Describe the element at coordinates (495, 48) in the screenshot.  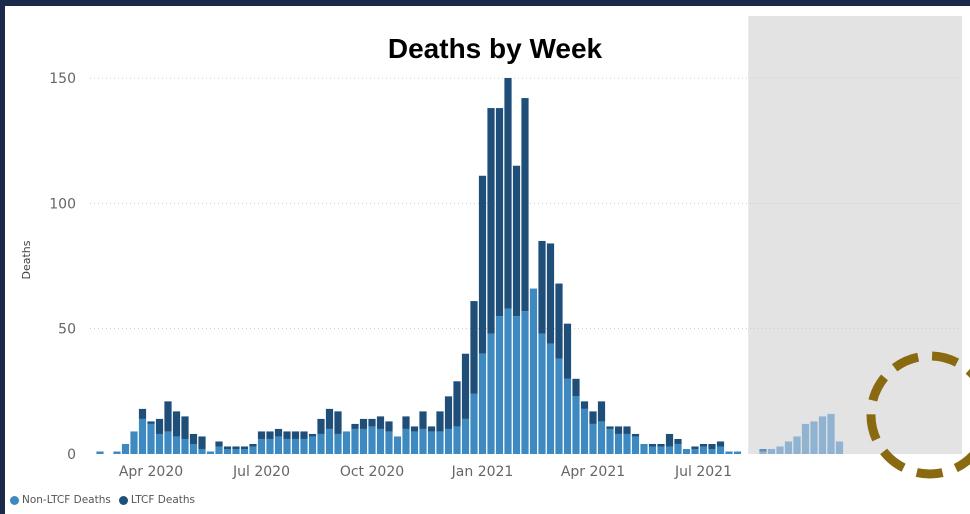
I see `chart-title: Deaths by Week` at that location.